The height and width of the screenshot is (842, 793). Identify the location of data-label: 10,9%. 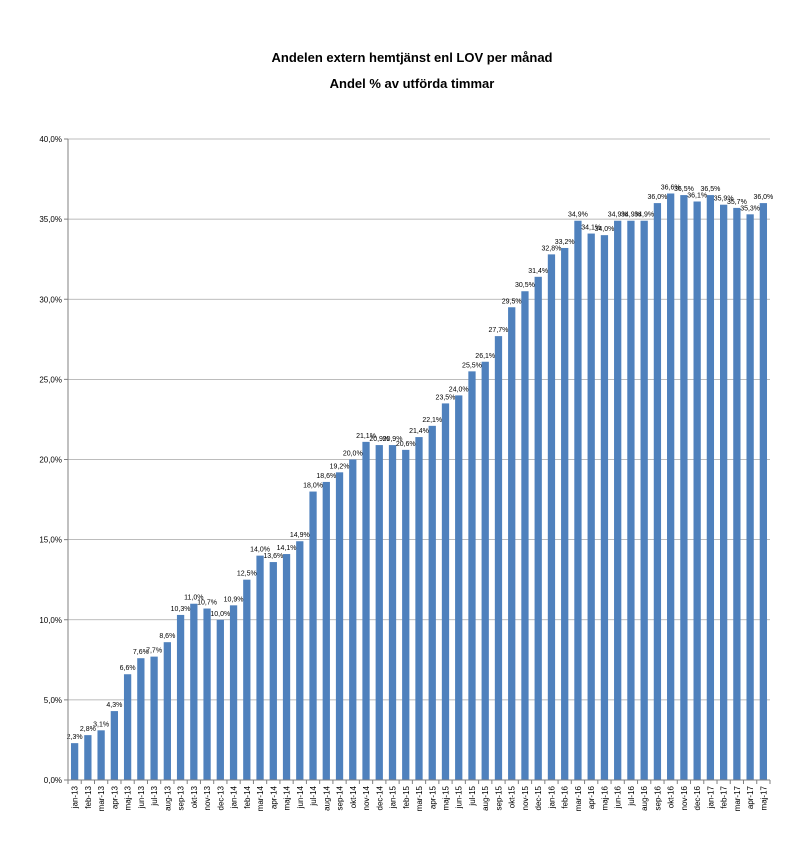
(234, 599).